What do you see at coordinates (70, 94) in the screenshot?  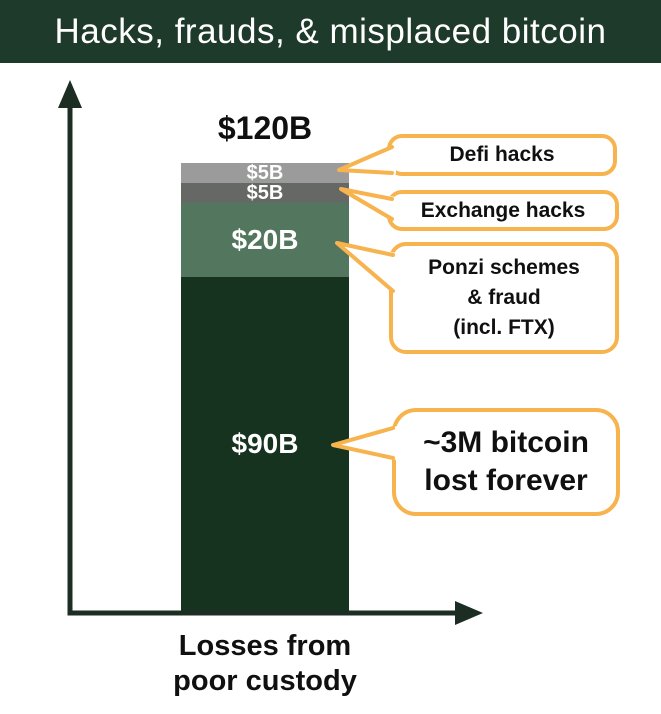 I see `y-axis-arrow-icon` at bounding box center [70, 94].